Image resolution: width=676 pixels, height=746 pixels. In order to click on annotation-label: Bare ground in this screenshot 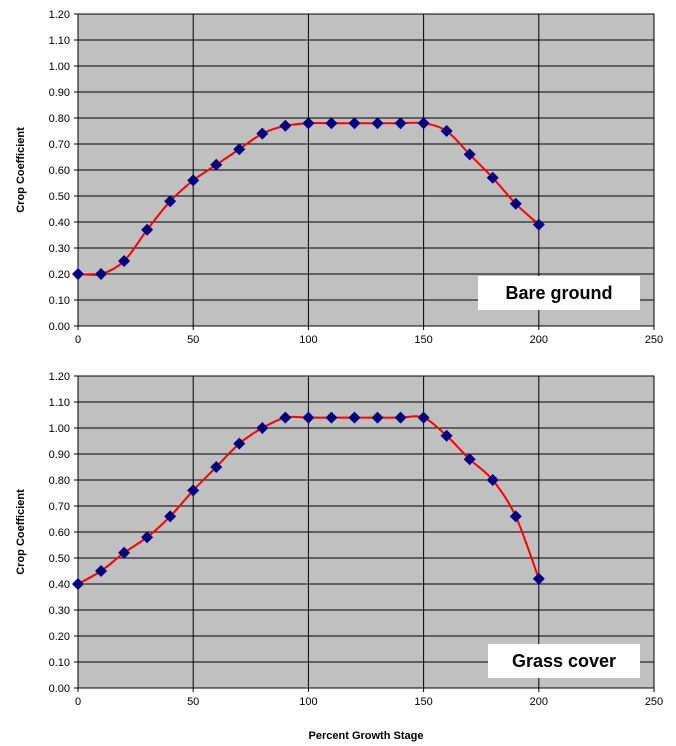, I will do `click(558, 293)`.